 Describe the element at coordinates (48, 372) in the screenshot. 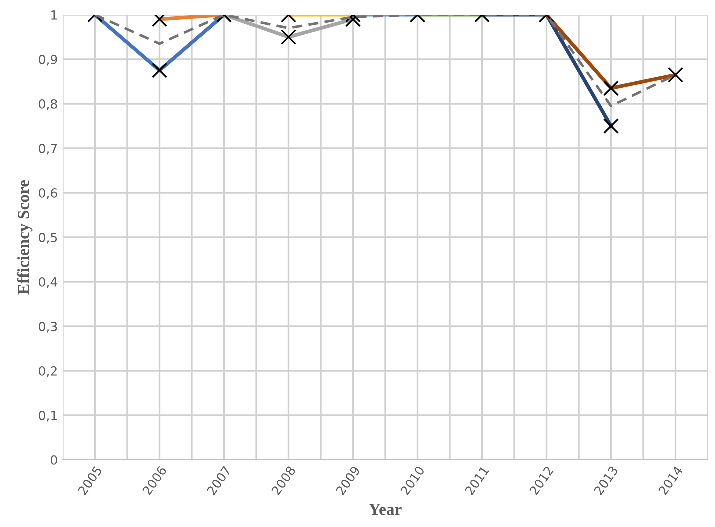

I see `y-tick-label: 0,2` at that location.